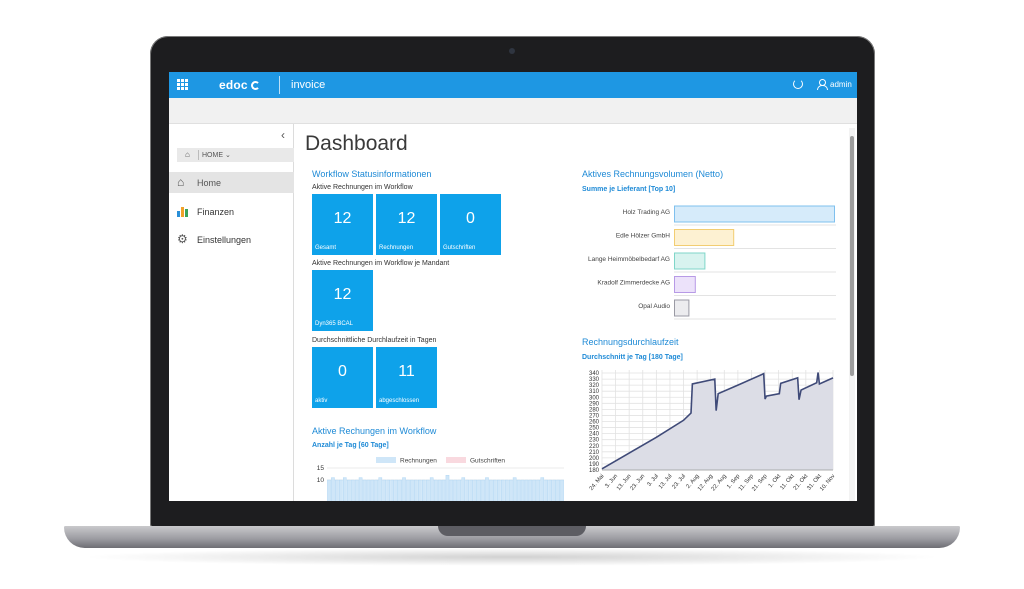 The width and height of the screenshot is (1024, 589). I want to click on legend-label: Gutschriften, so click(487, 461).